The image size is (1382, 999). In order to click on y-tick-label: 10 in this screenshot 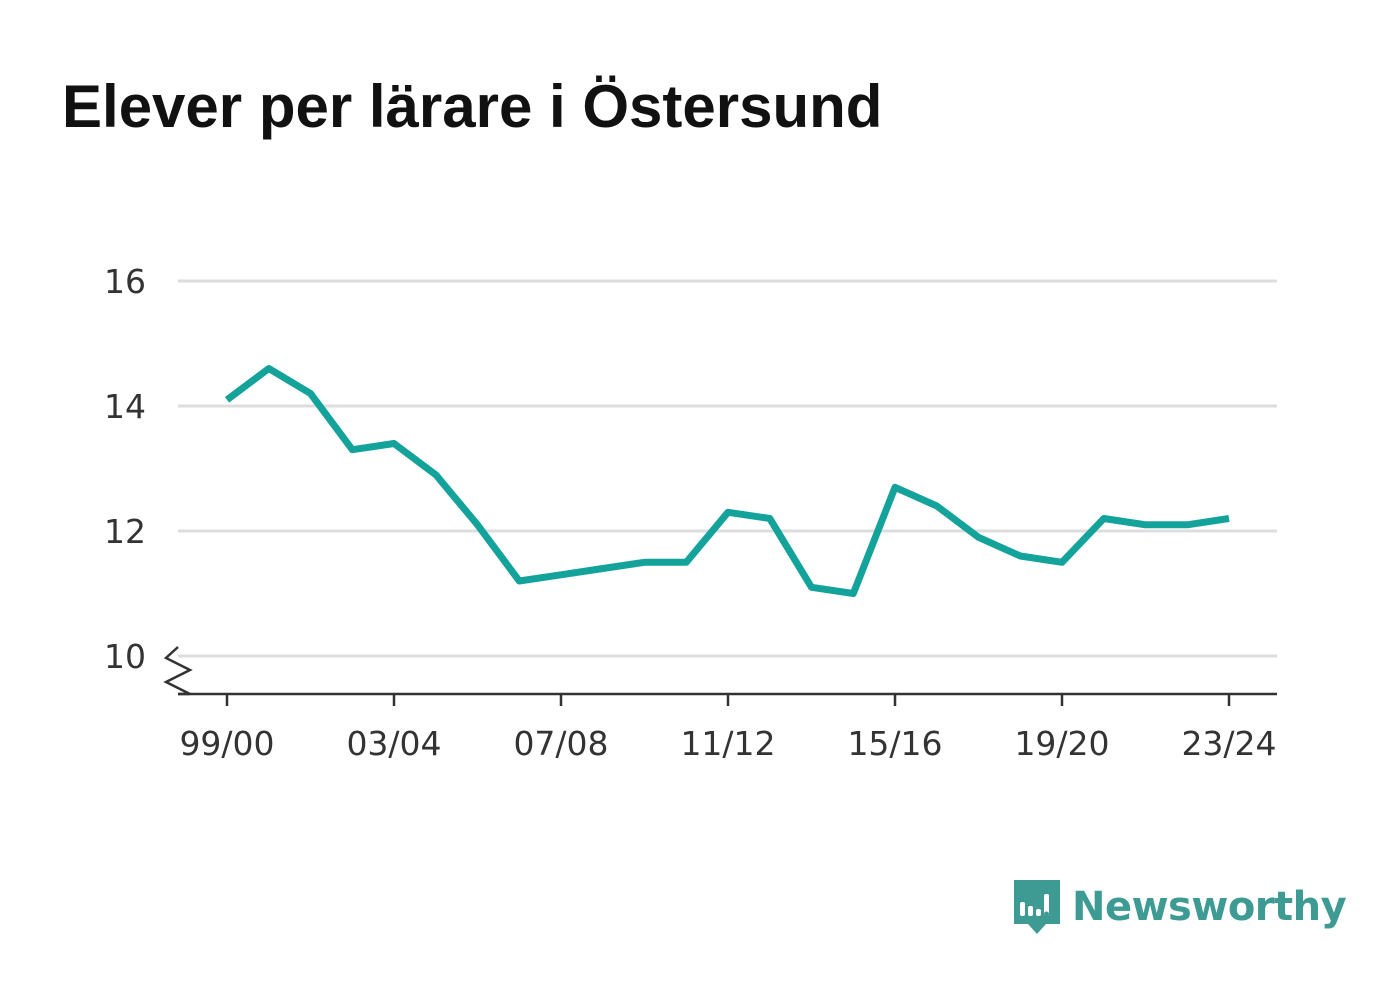, I will do `click(125, 656)`.